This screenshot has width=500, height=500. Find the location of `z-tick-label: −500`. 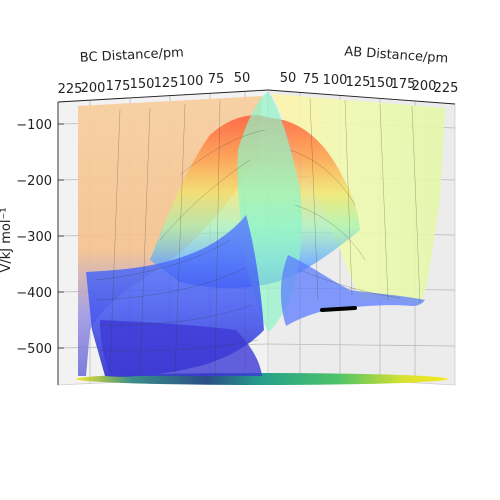

z-tick-label: −500 is located at coordinates (34, 349).